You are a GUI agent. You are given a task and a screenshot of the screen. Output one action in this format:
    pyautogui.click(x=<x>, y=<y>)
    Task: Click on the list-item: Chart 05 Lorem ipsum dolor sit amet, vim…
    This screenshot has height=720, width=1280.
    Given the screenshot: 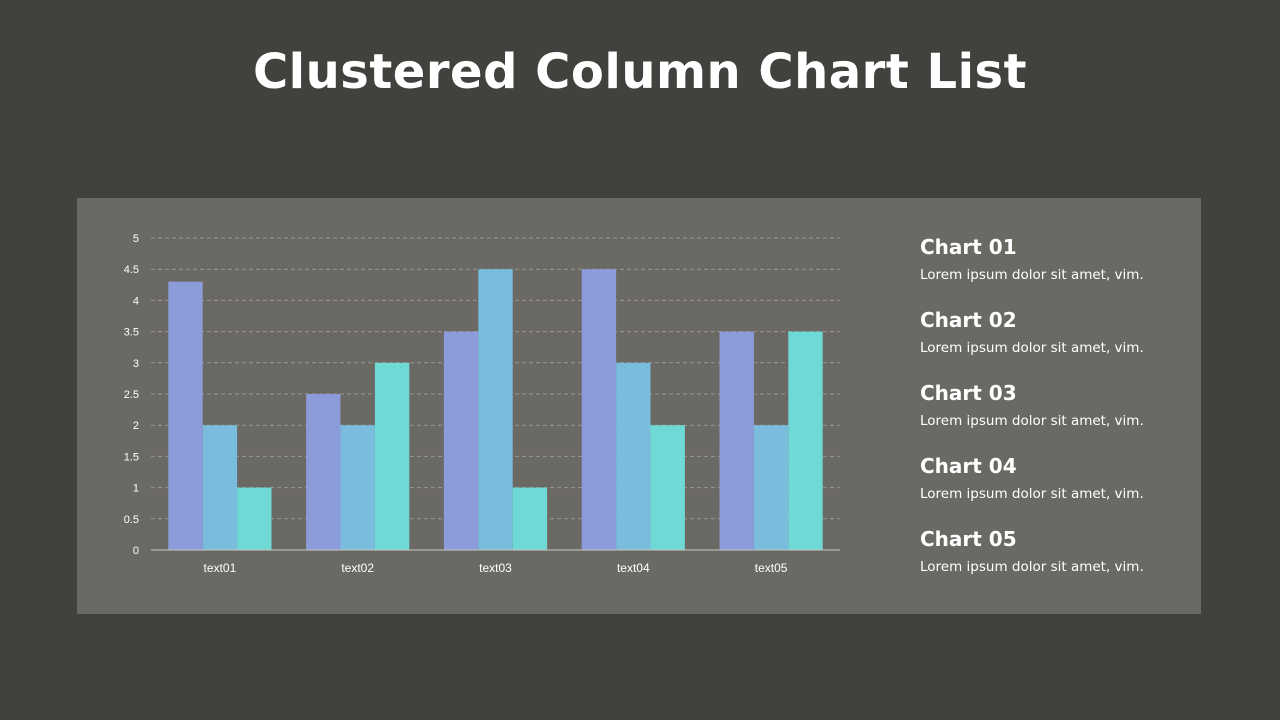 What is the action you would take?
    pyautogui.click(x=1055, y=562)
    